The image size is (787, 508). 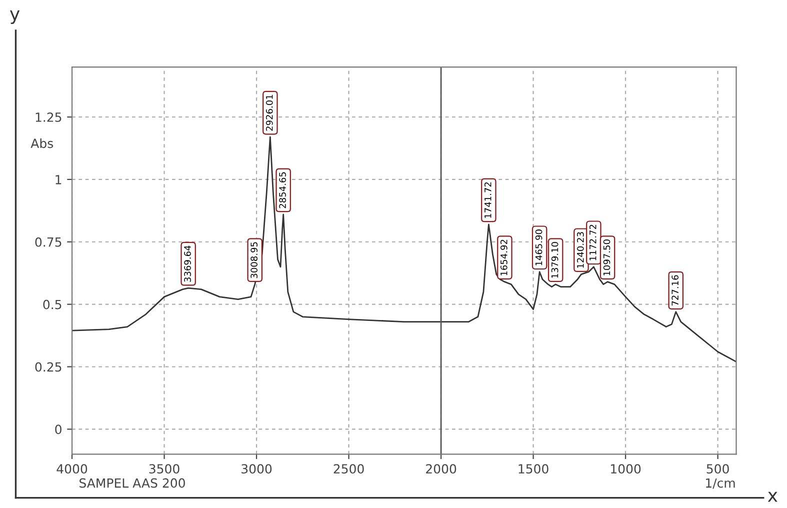 I want to click on y-tick-label: 1, so click(x=59, y=179).